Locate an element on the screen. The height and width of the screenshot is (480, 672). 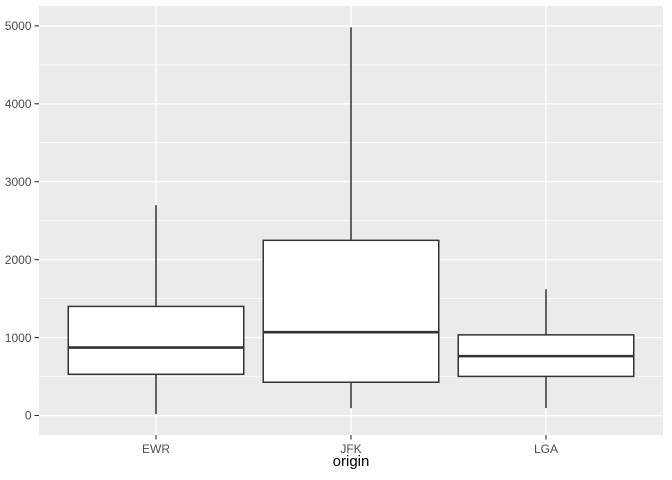
y-tick-label: 1000 is located at coordinates (18, 338).